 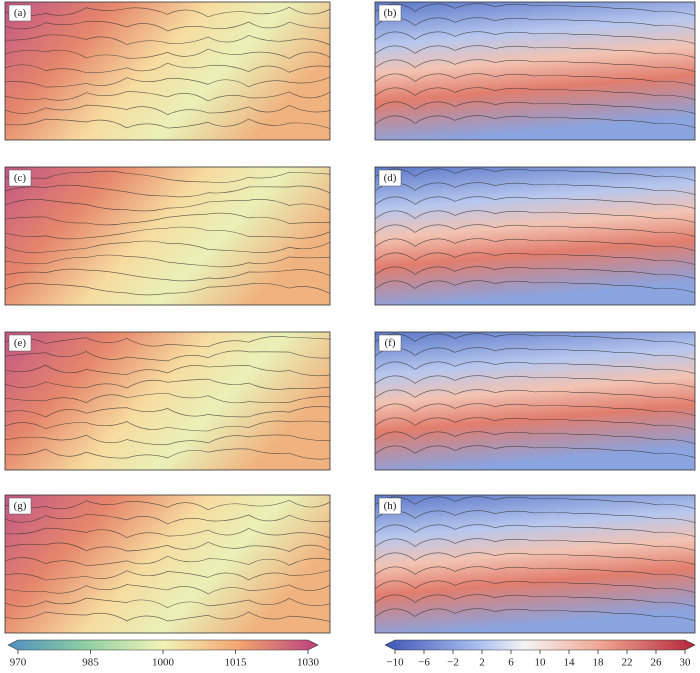 I want to click on colorbar-body, so click(x=540, y=645).